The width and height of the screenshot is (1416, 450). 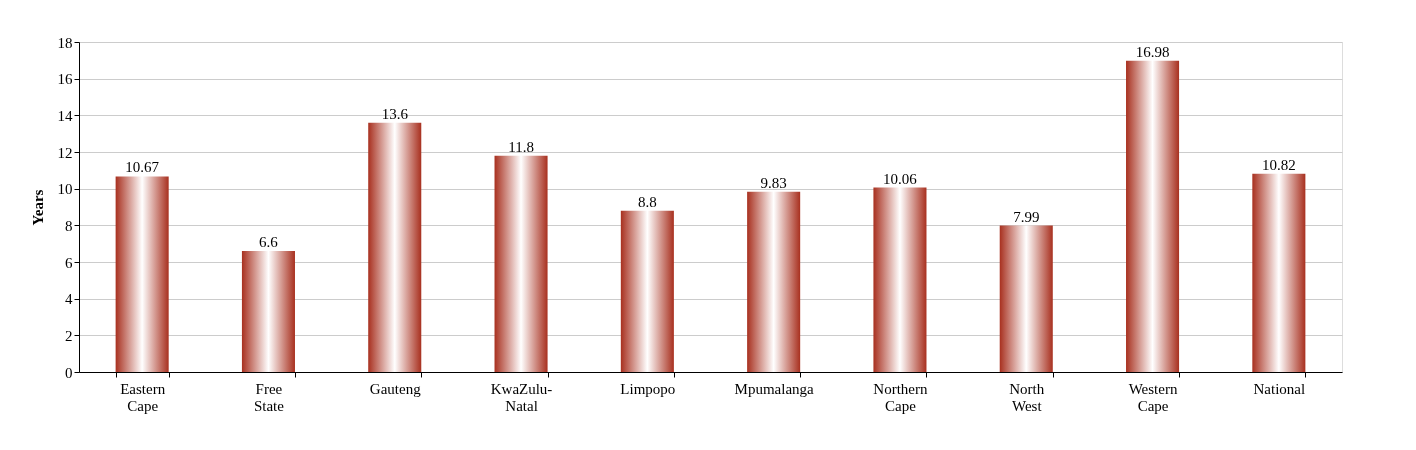 What do you see at coordinates (69, 225) in the screenshot?
I see `y-tick-label: 8` at bounding box center [69, 225].